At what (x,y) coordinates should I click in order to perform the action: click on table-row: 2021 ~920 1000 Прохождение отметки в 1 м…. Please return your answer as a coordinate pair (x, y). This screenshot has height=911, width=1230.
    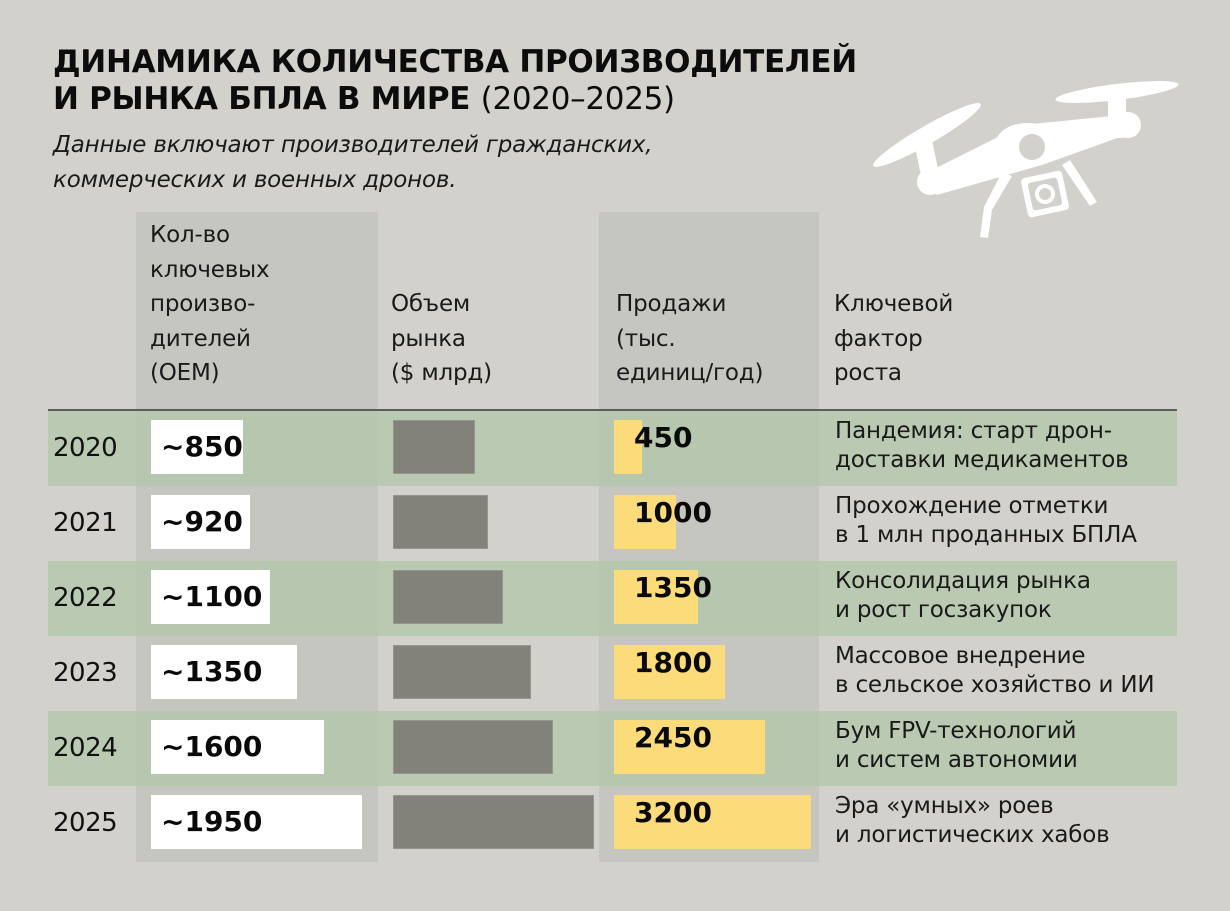
    Looking at the image, I should click on (612, 523).